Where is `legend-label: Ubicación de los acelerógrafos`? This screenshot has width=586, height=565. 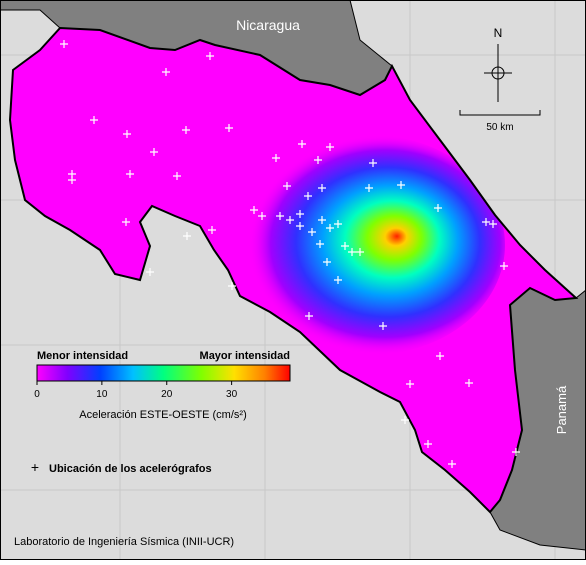
legend-label: Ubicación de los acelerógrafos is located at coordinates (130, 469).